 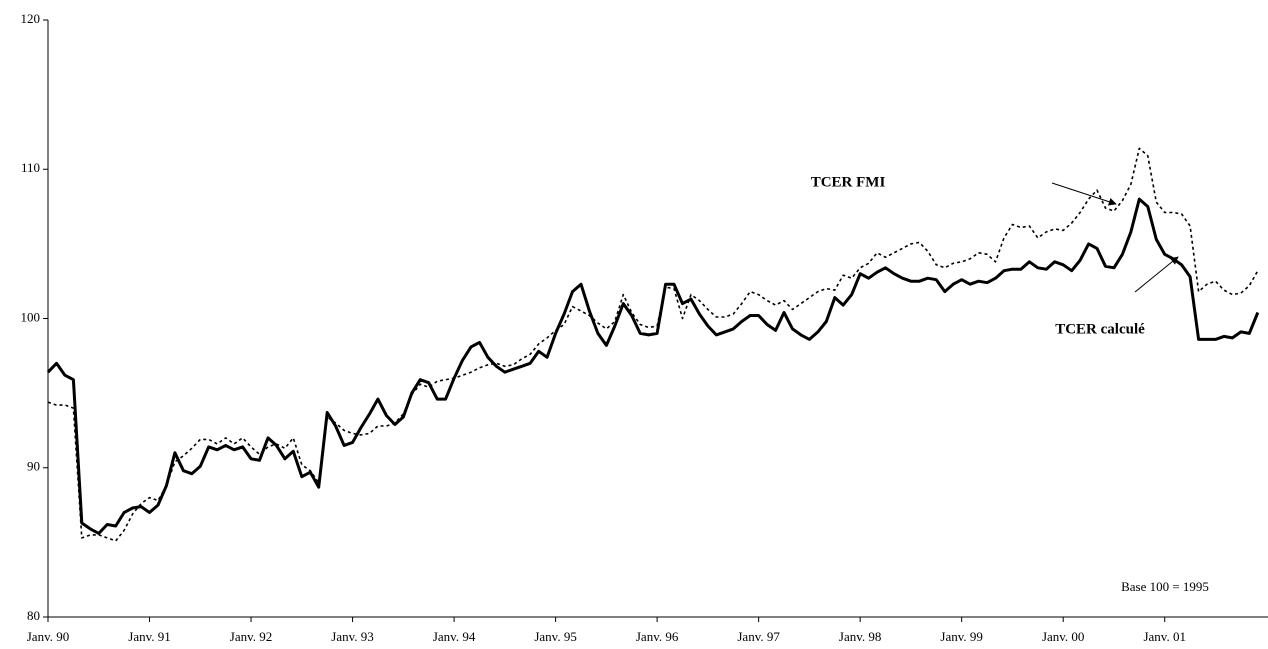 What do you see at coordinates (31, 316) in the screenshot?
I see `y-tick-label: 100` at bounding box center [31, 316].